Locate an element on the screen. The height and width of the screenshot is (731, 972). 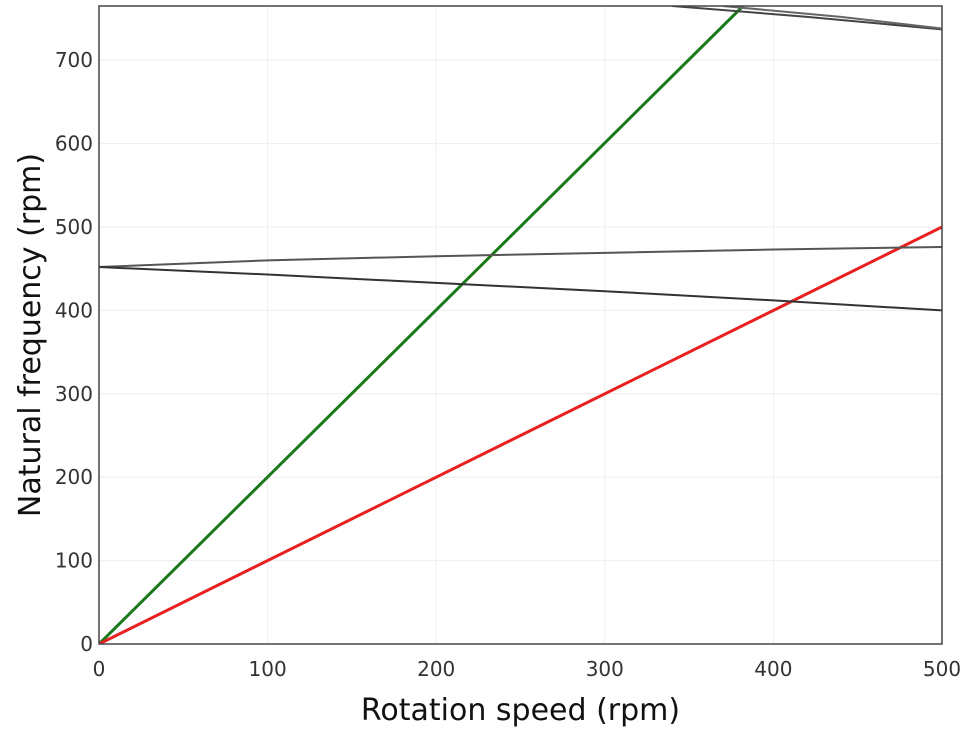
y-tick-label-4: 400 is located at coordinates (74, 310).